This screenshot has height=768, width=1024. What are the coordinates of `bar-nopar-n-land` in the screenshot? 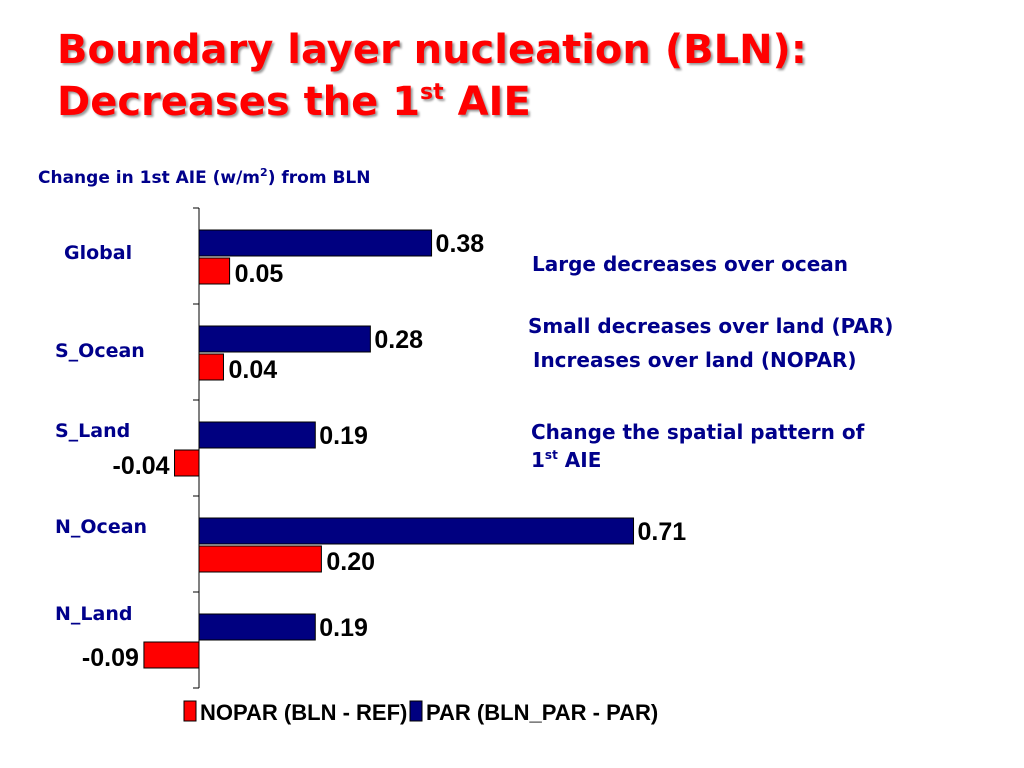 It's located at (171, 655).